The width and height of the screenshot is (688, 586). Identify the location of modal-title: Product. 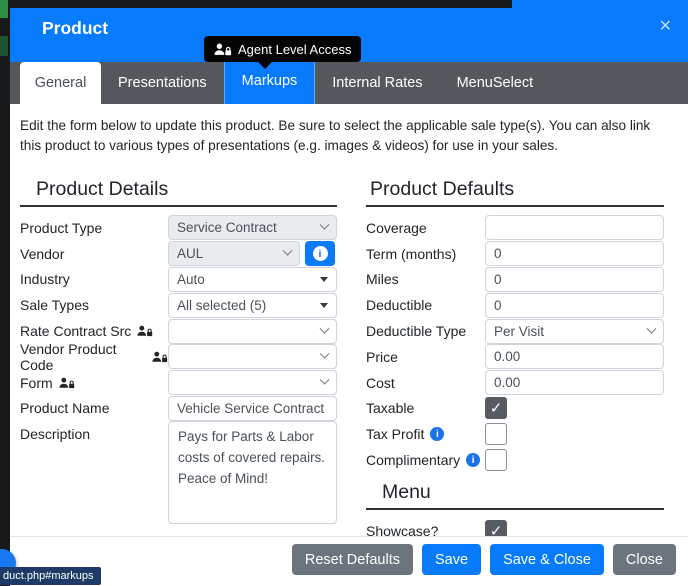
(75, 28).